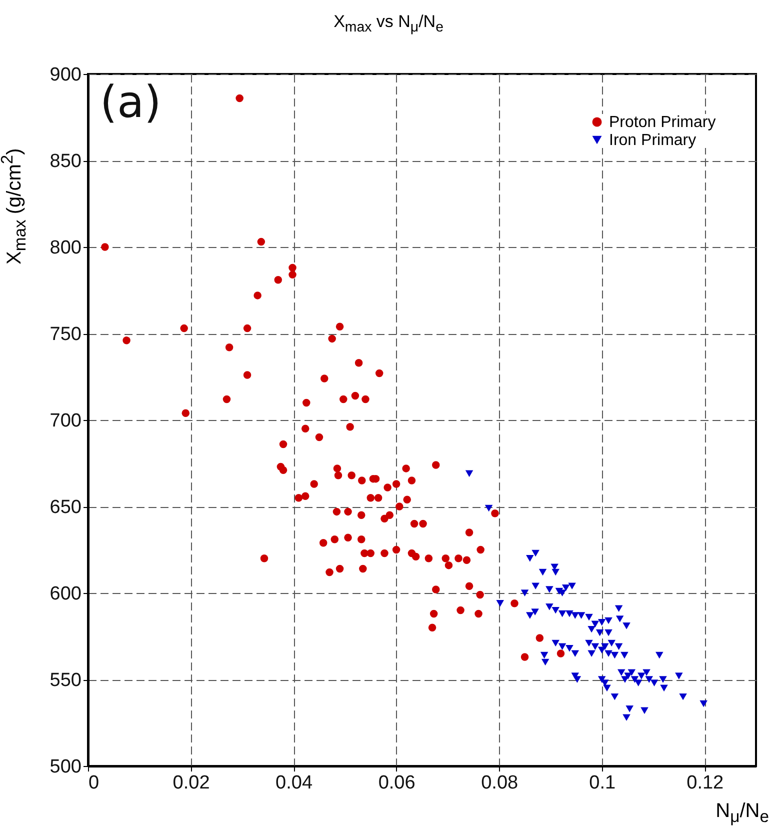  I want to click on y-tick-label: 750, so click(66, 334).